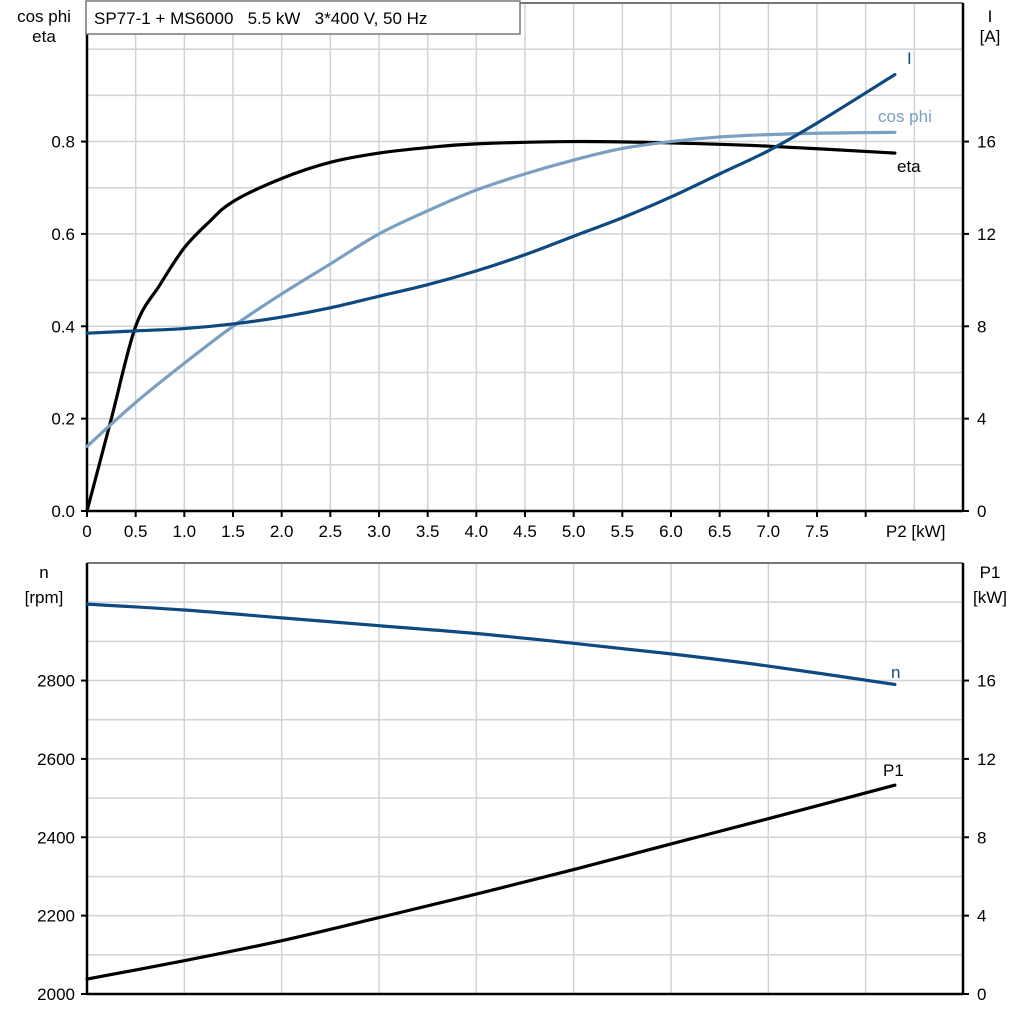 This screenshot has width=1024, height=1024. Describe the element at coordinates (86, 531) in the screenshot. I see `x-tick-label: 0` at that location.